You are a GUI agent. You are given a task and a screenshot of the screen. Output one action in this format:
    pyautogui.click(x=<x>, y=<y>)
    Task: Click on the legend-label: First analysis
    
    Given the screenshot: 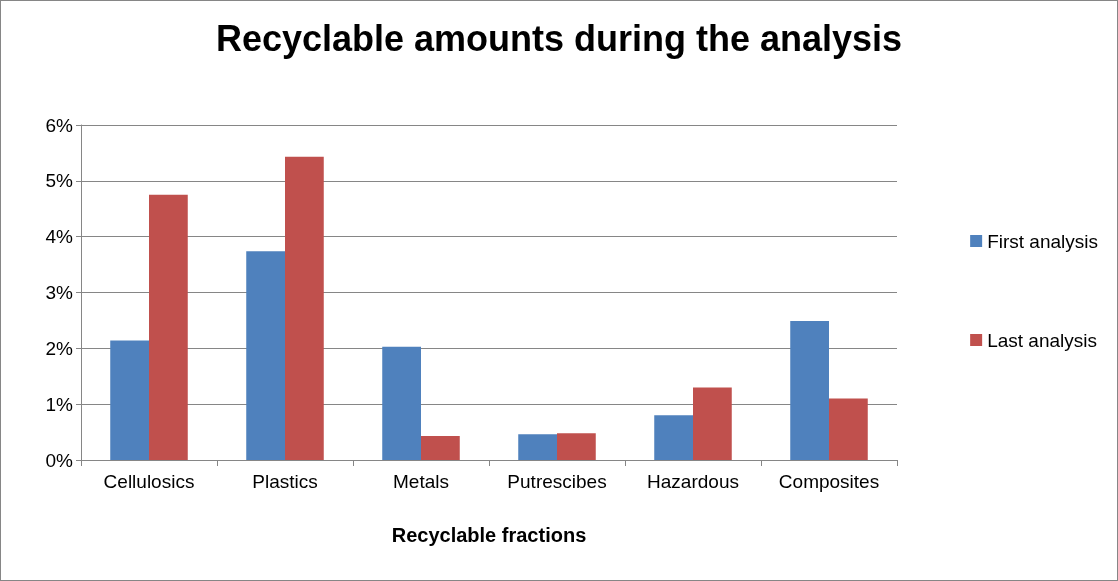 What is the action you would take?
    pyautogui.click(x=1042, y=241)
    